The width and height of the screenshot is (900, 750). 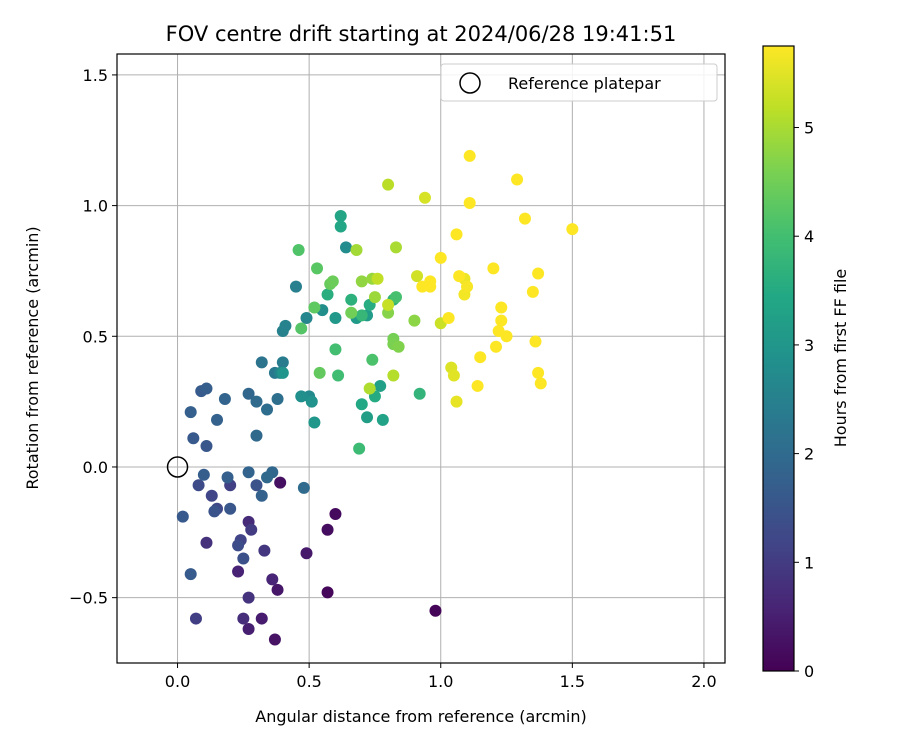 What do you see at coordinates (804, 400) in the screenshot?
I see `colorbar-ticks: 0 1 2 3 4 5` at bounding box center [804, 400].